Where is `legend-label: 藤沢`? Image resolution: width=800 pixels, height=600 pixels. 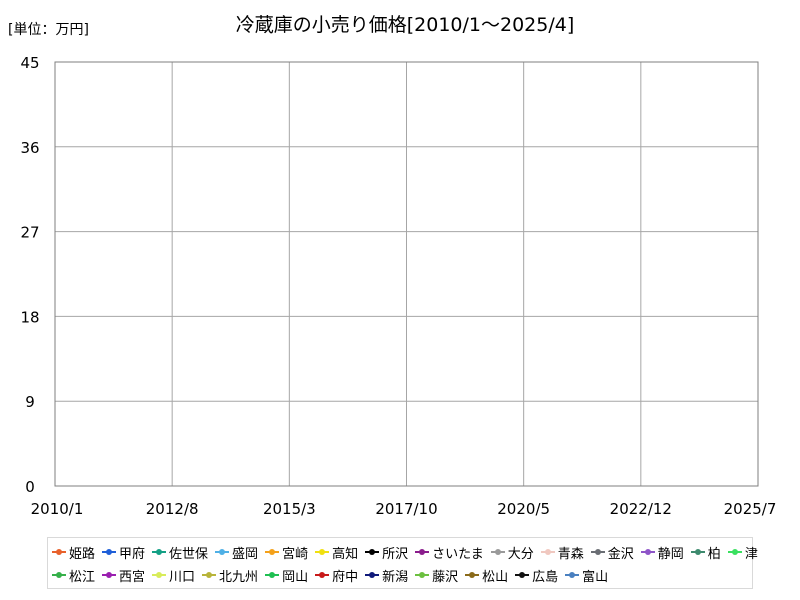
legend-label: 藤沢 is located at coordinates (445, 577).